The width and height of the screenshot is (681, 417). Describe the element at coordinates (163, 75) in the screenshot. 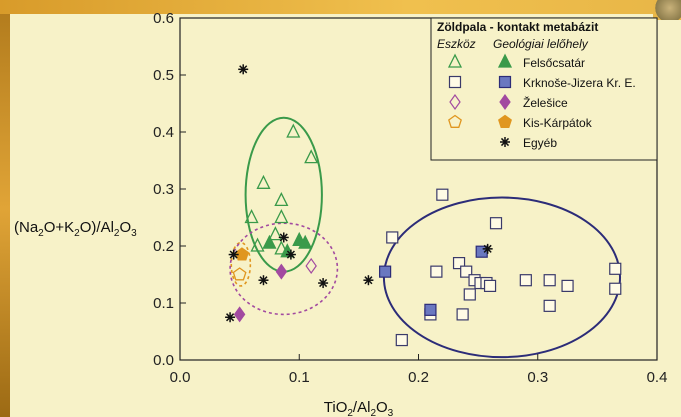

I see `y-tick-label: 0.5` at that location.